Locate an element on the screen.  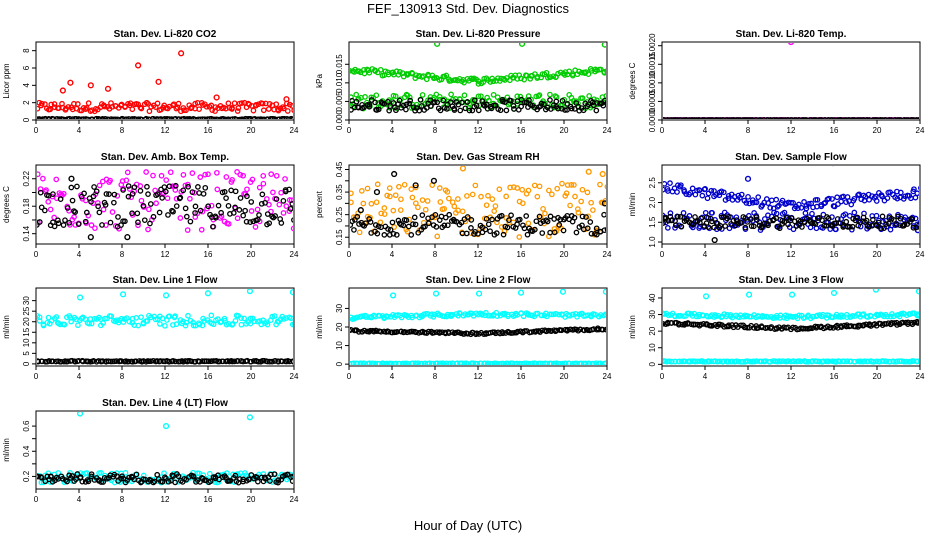
y-tick-label: 0 is located at coordinates (26, 119).